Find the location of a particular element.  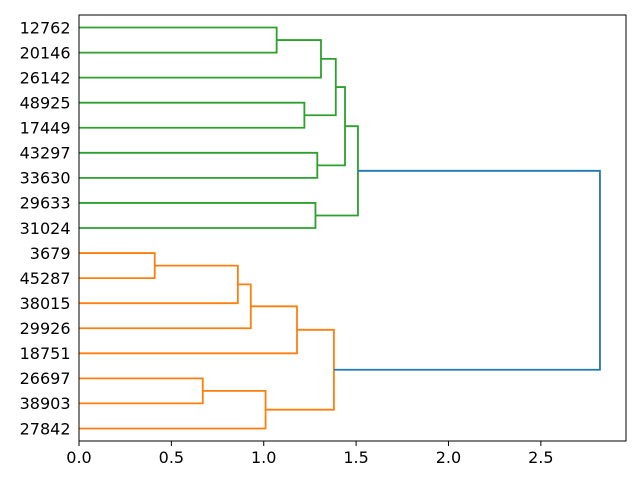

x-tick-label: 2.5 is located at coordinates (540, 457).